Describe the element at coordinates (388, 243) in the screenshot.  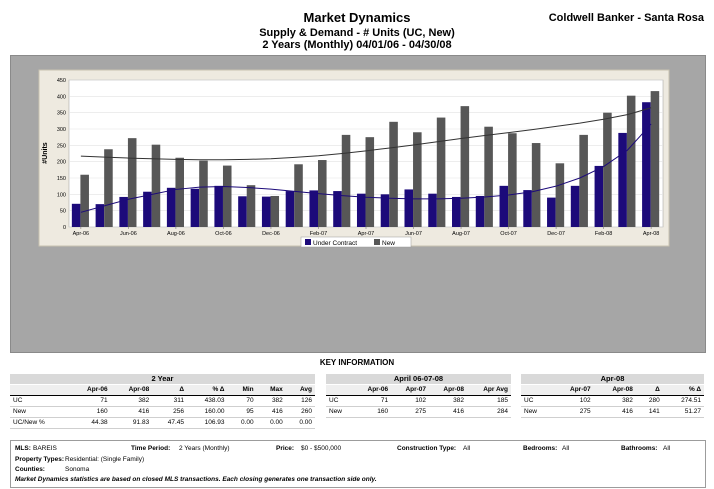
I see `legend-label-new: New` at that location.